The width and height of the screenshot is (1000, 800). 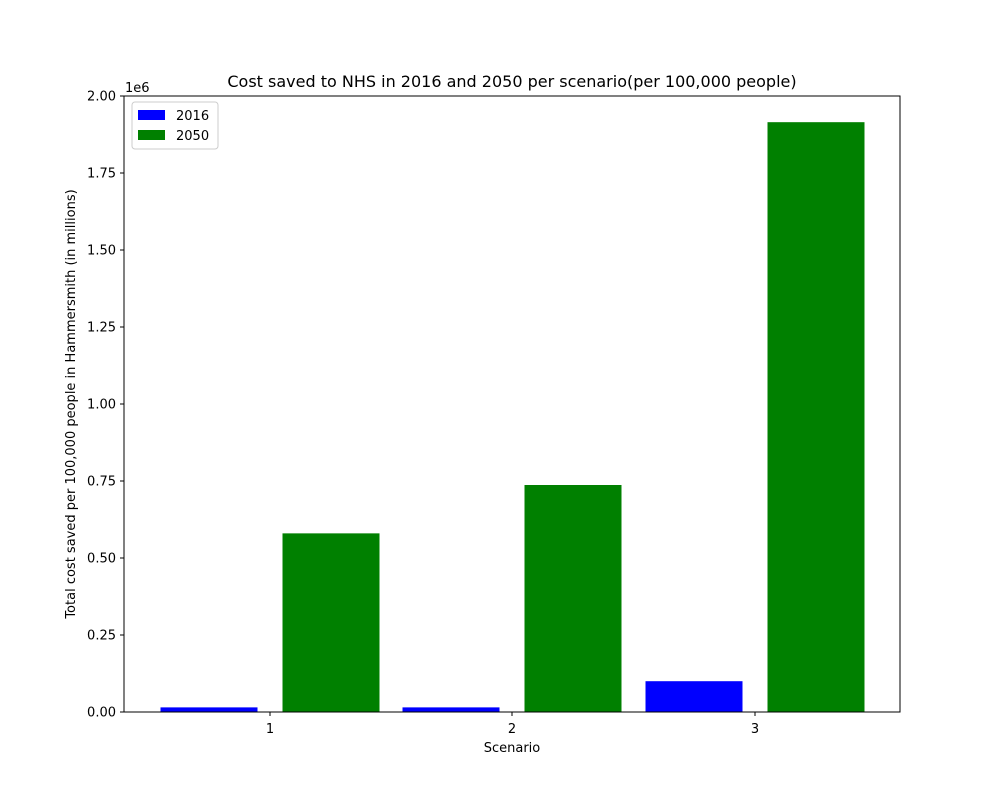 What do you see at coordinates (512, 729) in the screenshot?
I see `x-tick-label: 2` at bounding box center [512, 729].